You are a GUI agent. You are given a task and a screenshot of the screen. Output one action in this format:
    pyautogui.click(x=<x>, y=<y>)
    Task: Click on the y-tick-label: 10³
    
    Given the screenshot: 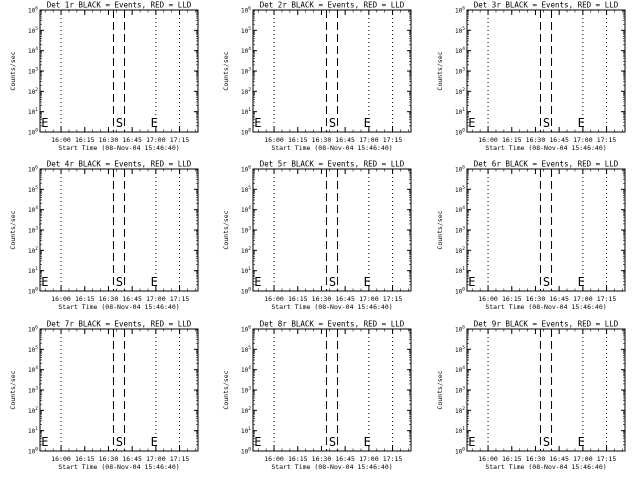 What is the action you would take?
    pyautogui.click(x=460, y=390)
    